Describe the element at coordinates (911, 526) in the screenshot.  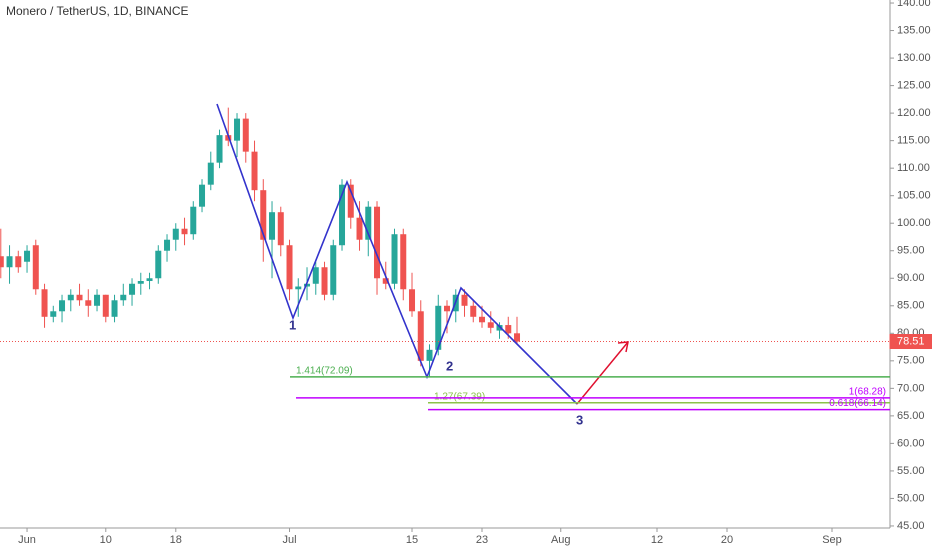
I see `y-tick-label: 45.00` at that location.